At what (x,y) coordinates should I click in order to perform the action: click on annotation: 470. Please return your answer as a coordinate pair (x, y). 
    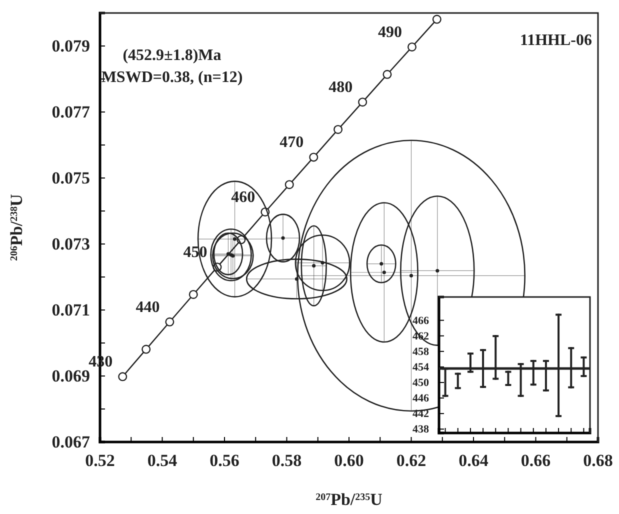
    Looking at the image, I should click on (292, 143).